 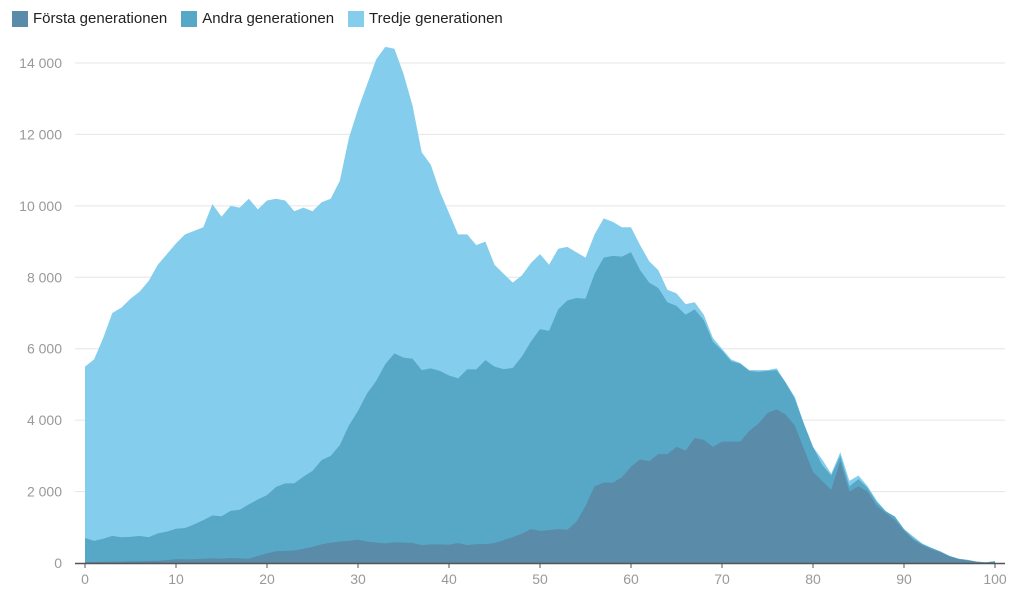 I want to click on y-tick-label: 8 000, so click(x=44, y=277).